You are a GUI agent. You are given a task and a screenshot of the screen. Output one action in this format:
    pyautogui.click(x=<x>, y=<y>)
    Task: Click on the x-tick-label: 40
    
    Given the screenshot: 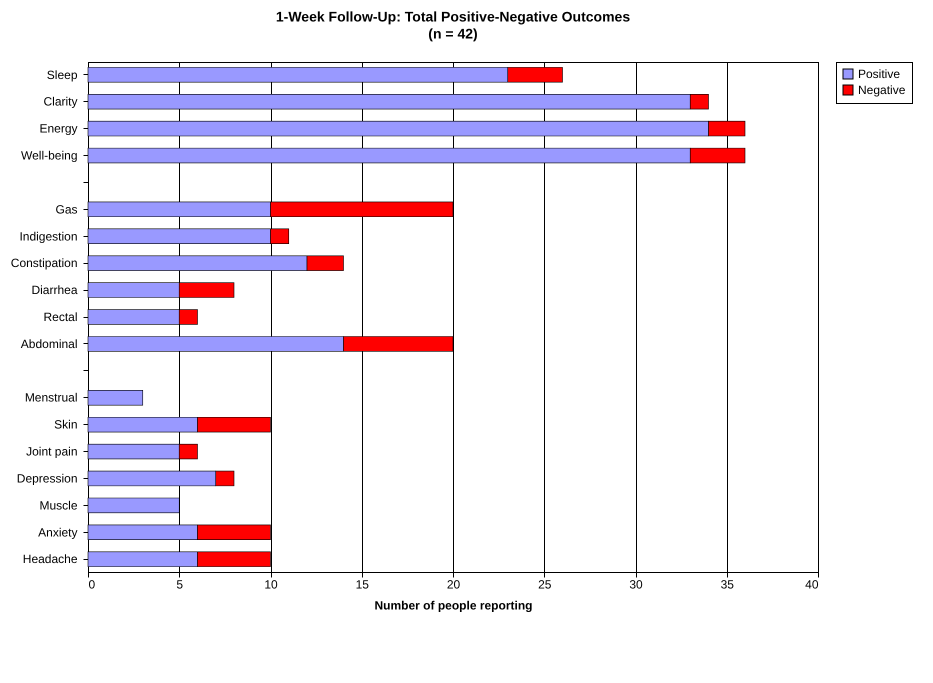 What is the action you would take?
    pyautogui.click(x=812, y=585)
    